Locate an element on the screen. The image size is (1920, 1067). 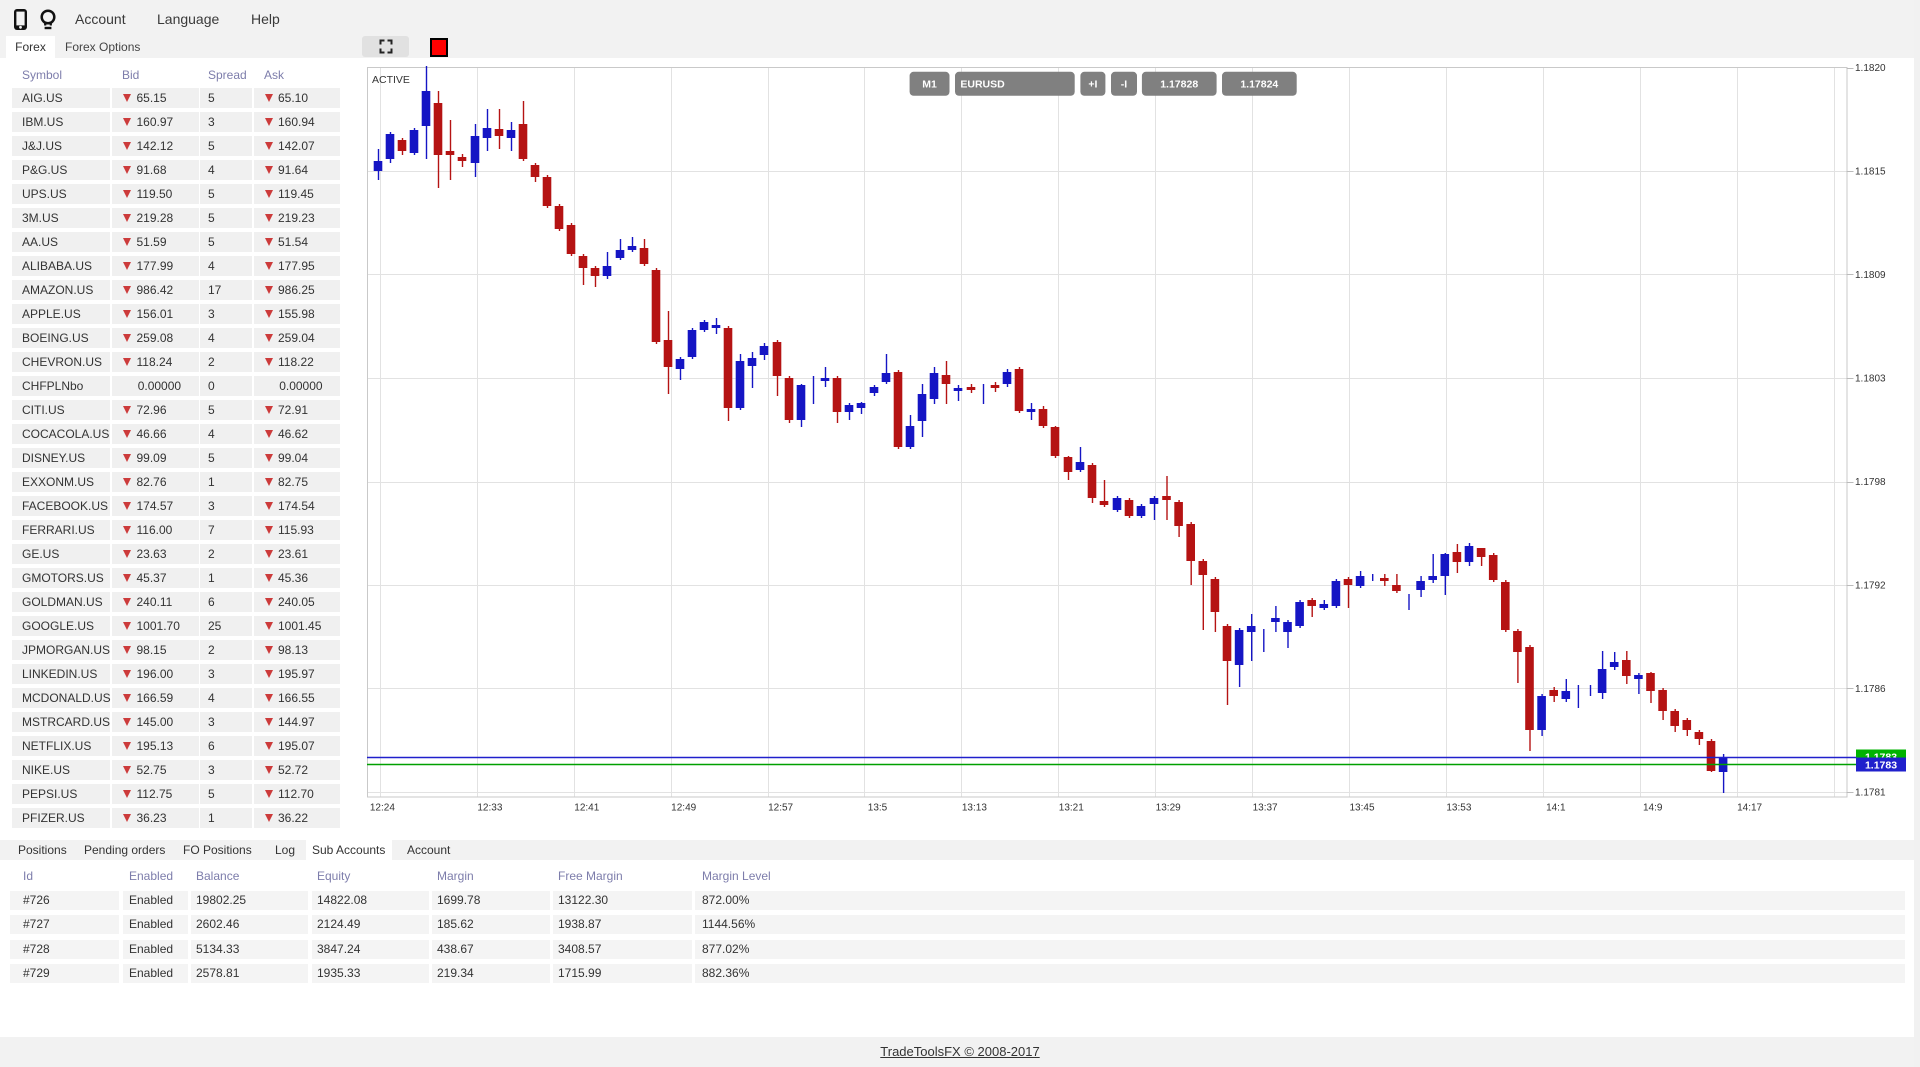
svg-text: 13:45 is located at coordinates (1361, 808).